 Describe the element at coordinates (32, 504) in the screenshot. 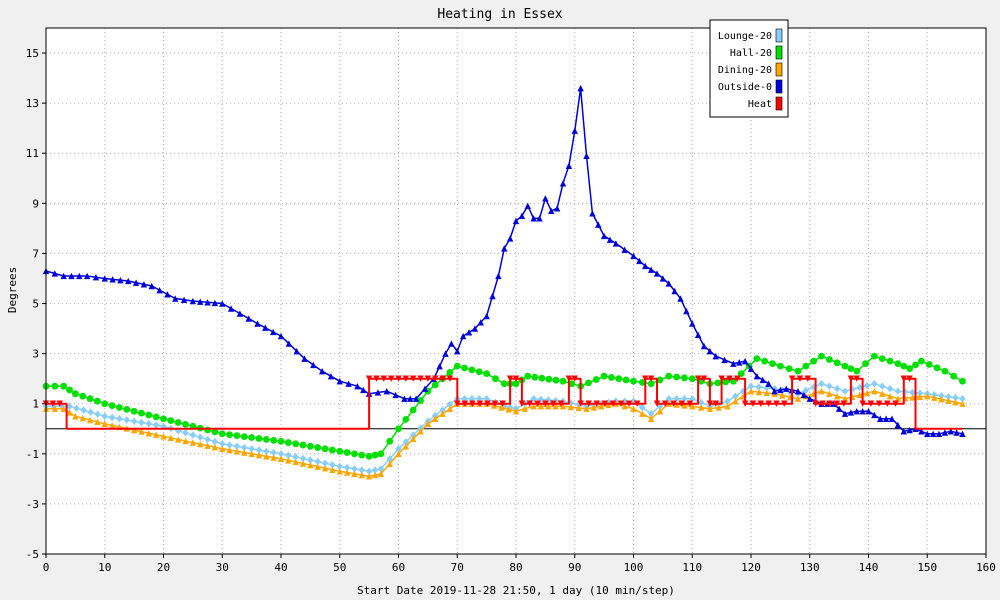

I see `y-tick-label: -3` at that location.